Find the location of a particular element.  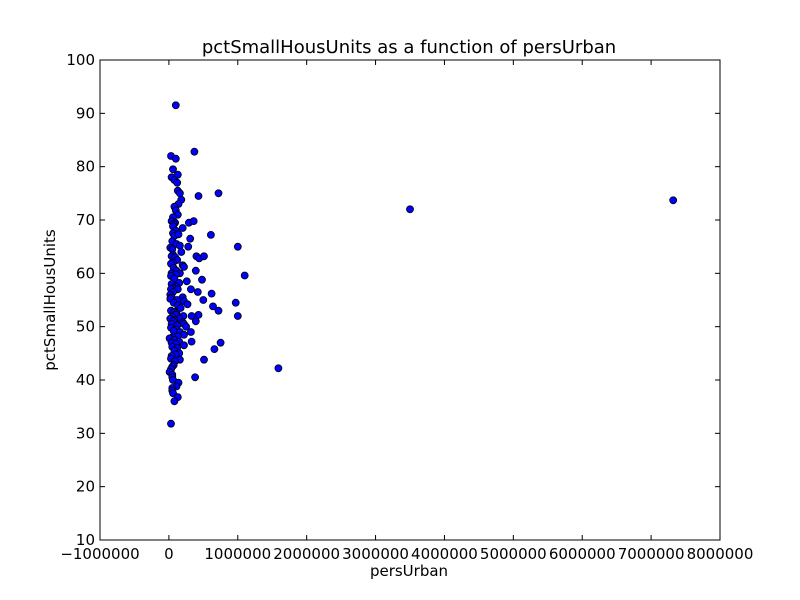

y-tick-label: 90 is located at coordinates (85, 113).